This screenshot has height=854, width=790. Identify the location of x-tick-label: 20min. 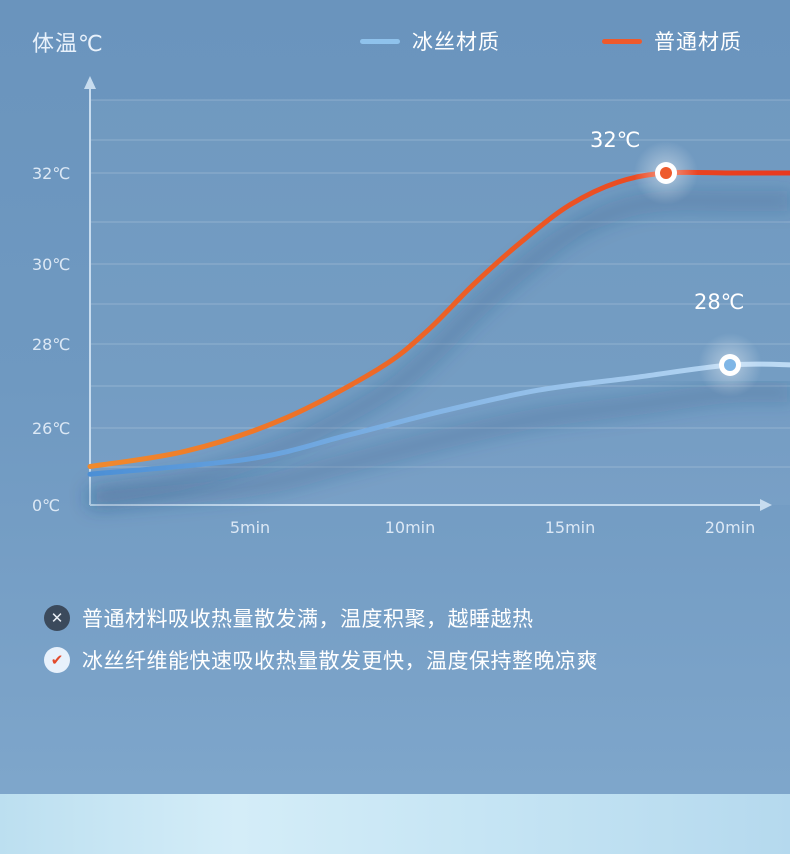
(730, 527).